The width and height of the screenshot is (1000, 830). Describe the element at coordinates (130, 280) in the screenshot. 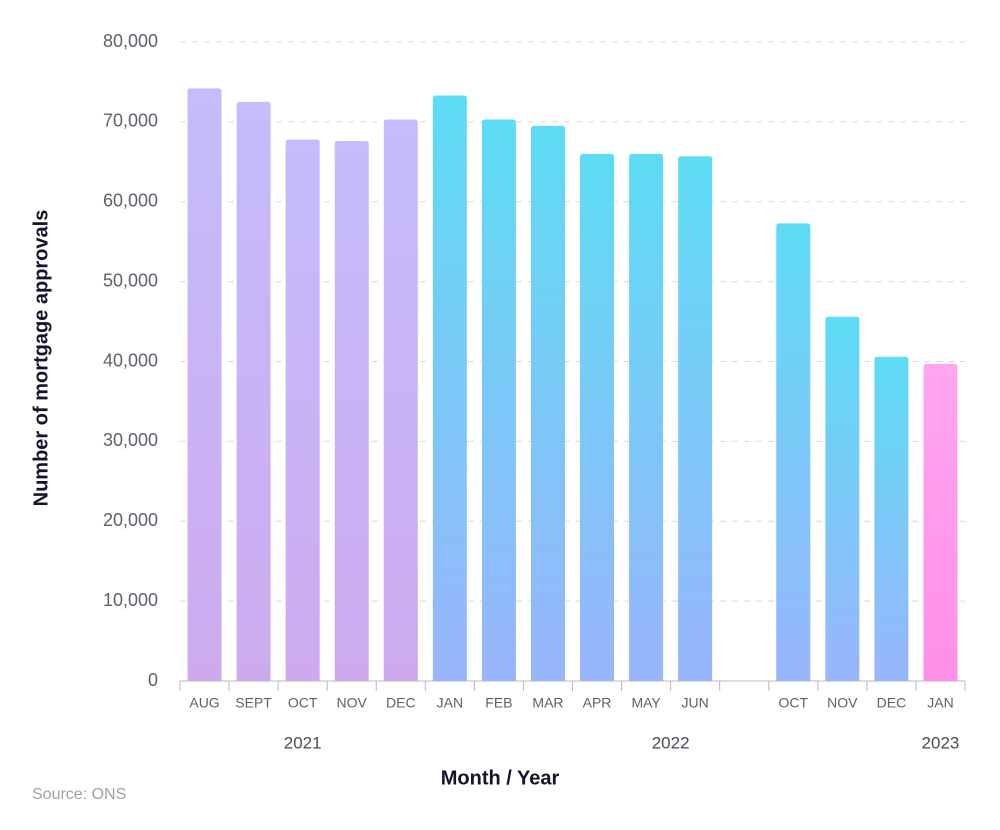

I see `y-tick-label: 50,000` at that location.